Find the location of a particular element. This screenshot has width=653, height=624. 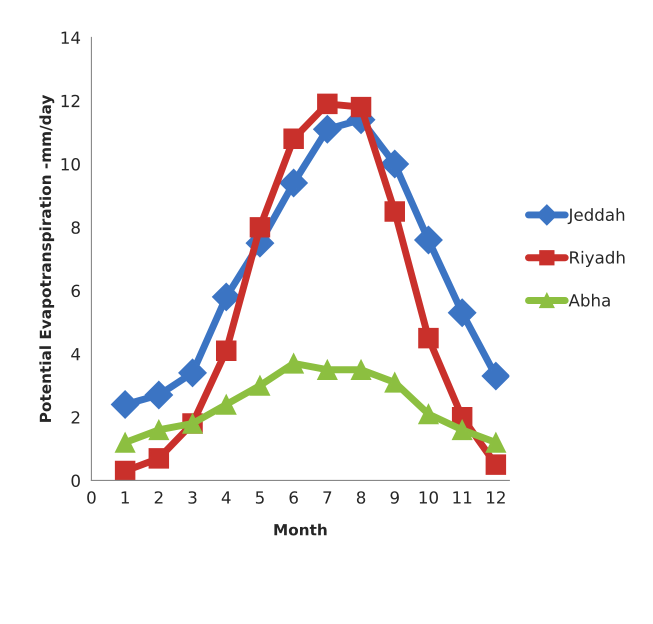

x-axis-title: Month is located at coordinates (300, 530).